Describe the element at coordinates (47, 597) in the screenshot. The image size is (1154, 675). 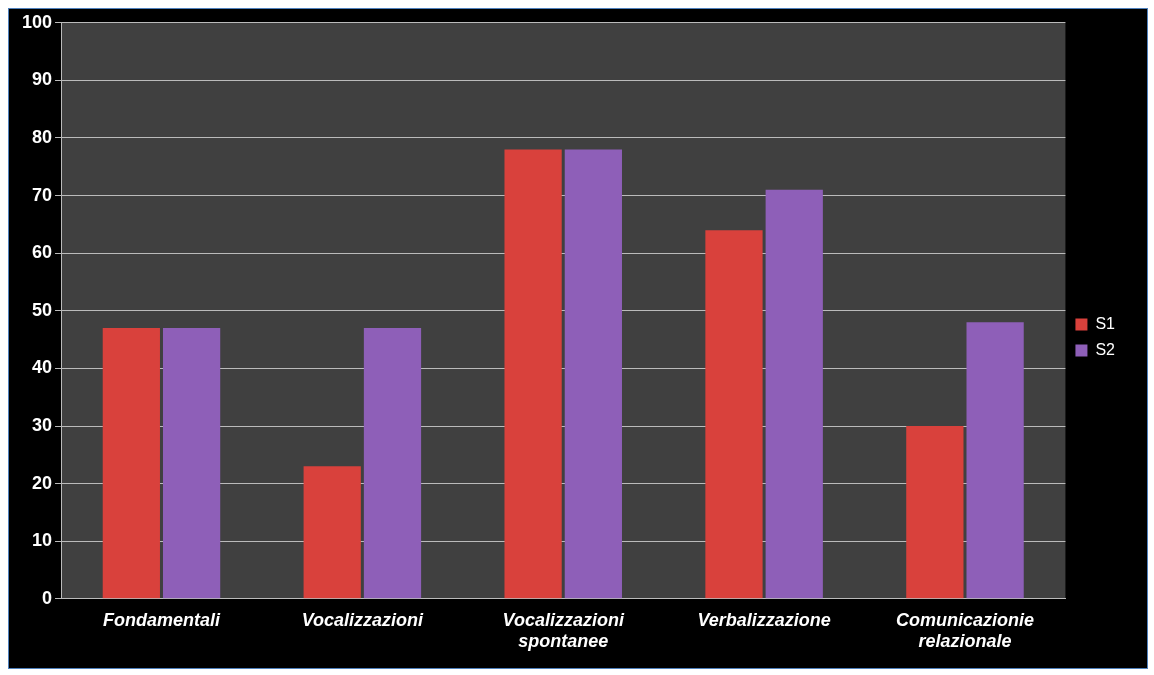
I see `y-tick-label: 0` at that location.